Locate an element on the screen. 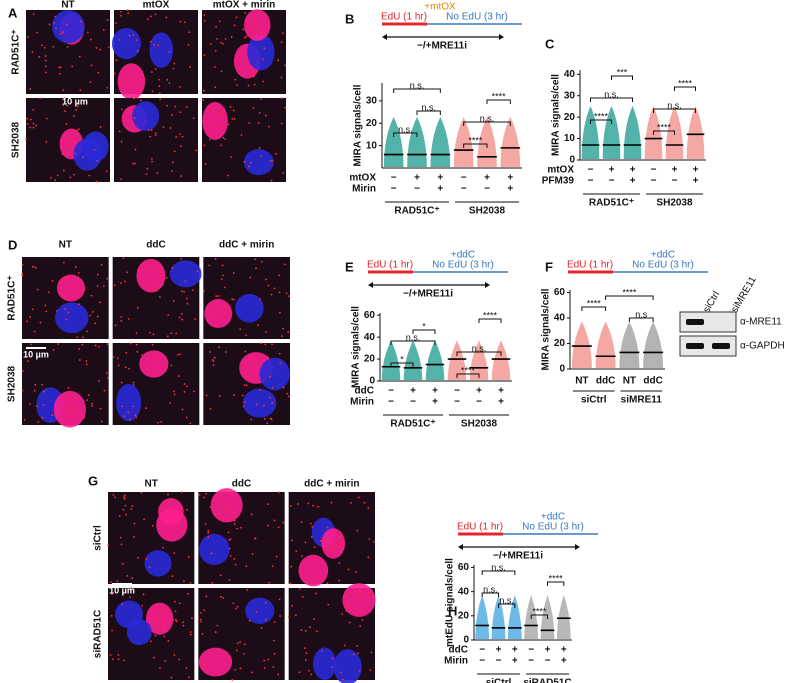  significance-label: **** is located at coordinates (664, 127).